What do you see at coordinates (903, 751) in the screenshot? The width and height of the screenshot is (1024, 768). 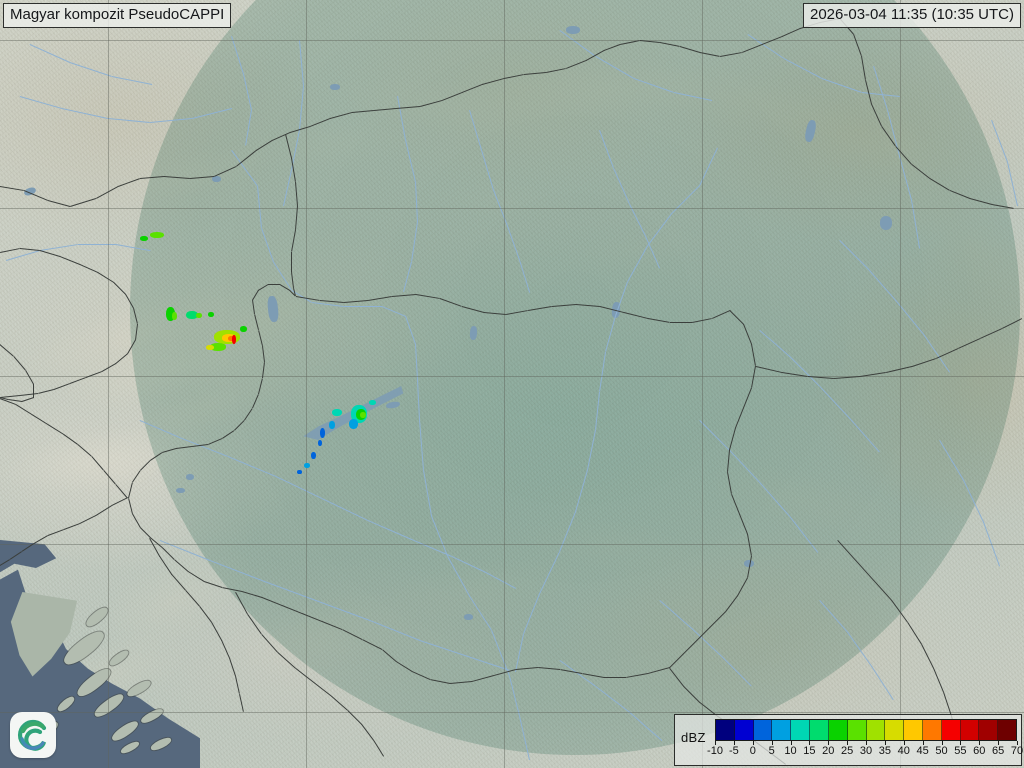 I see `colorbar-tick-label: 40` at bounding box center [903, 751].